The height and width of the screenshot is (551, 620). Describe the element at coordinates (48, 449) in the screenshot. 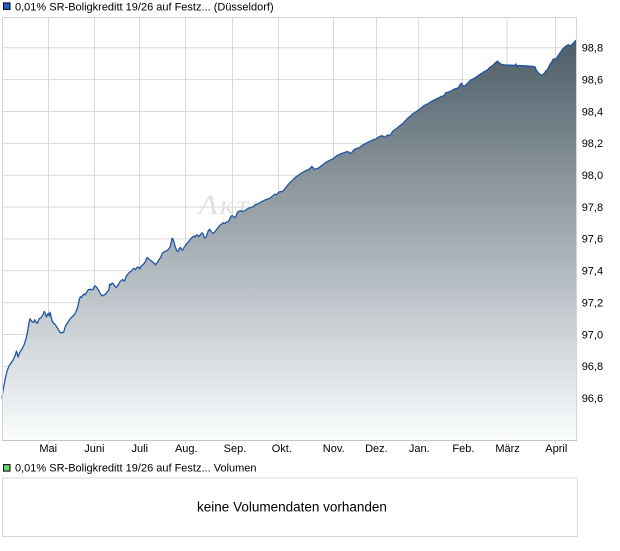

I see `svg-text: Mai` at that location.